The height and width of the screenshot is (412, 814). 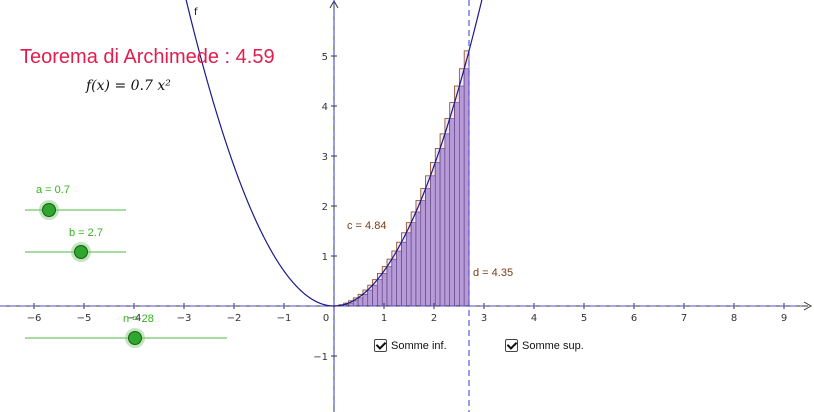 I want to click on x-tick-label: 0, so click(x=326, y=318).